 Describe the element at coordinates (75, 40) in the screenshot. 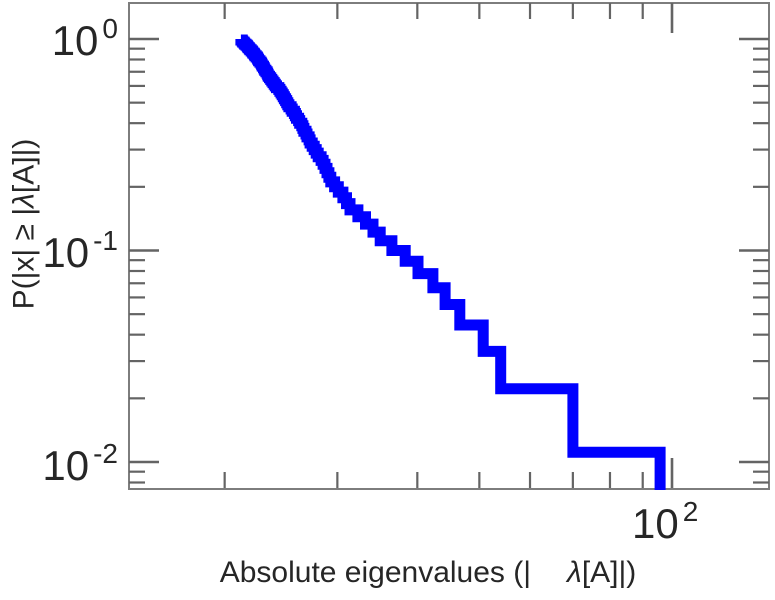

I see `y-tick-1e0-base: 10` at that location.